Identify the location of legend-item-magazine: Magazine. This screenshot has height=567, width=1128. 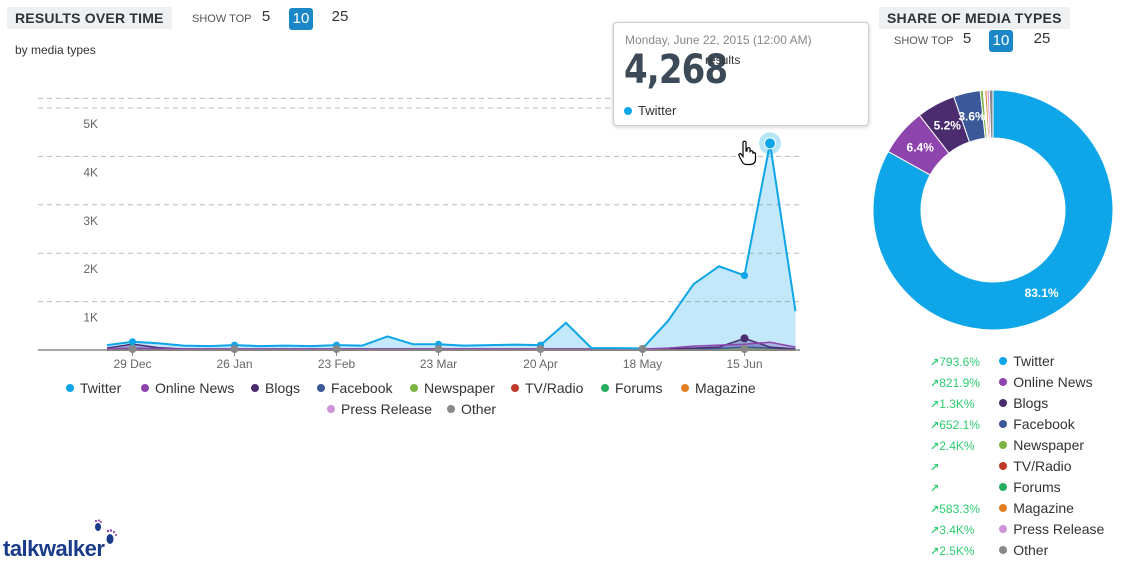
(718, 388).